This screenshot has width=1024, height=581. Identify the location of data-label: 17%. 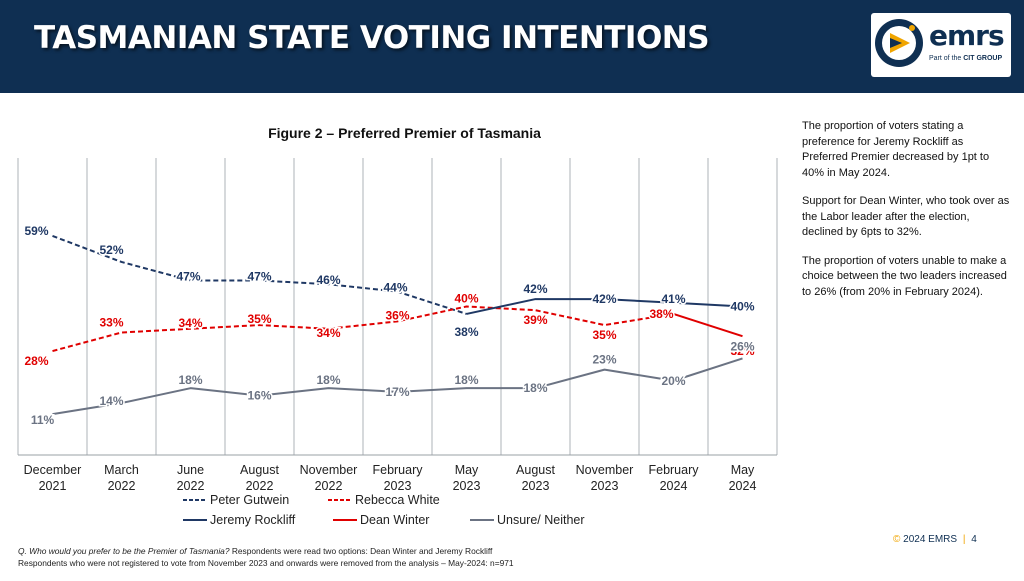
(397, 392).